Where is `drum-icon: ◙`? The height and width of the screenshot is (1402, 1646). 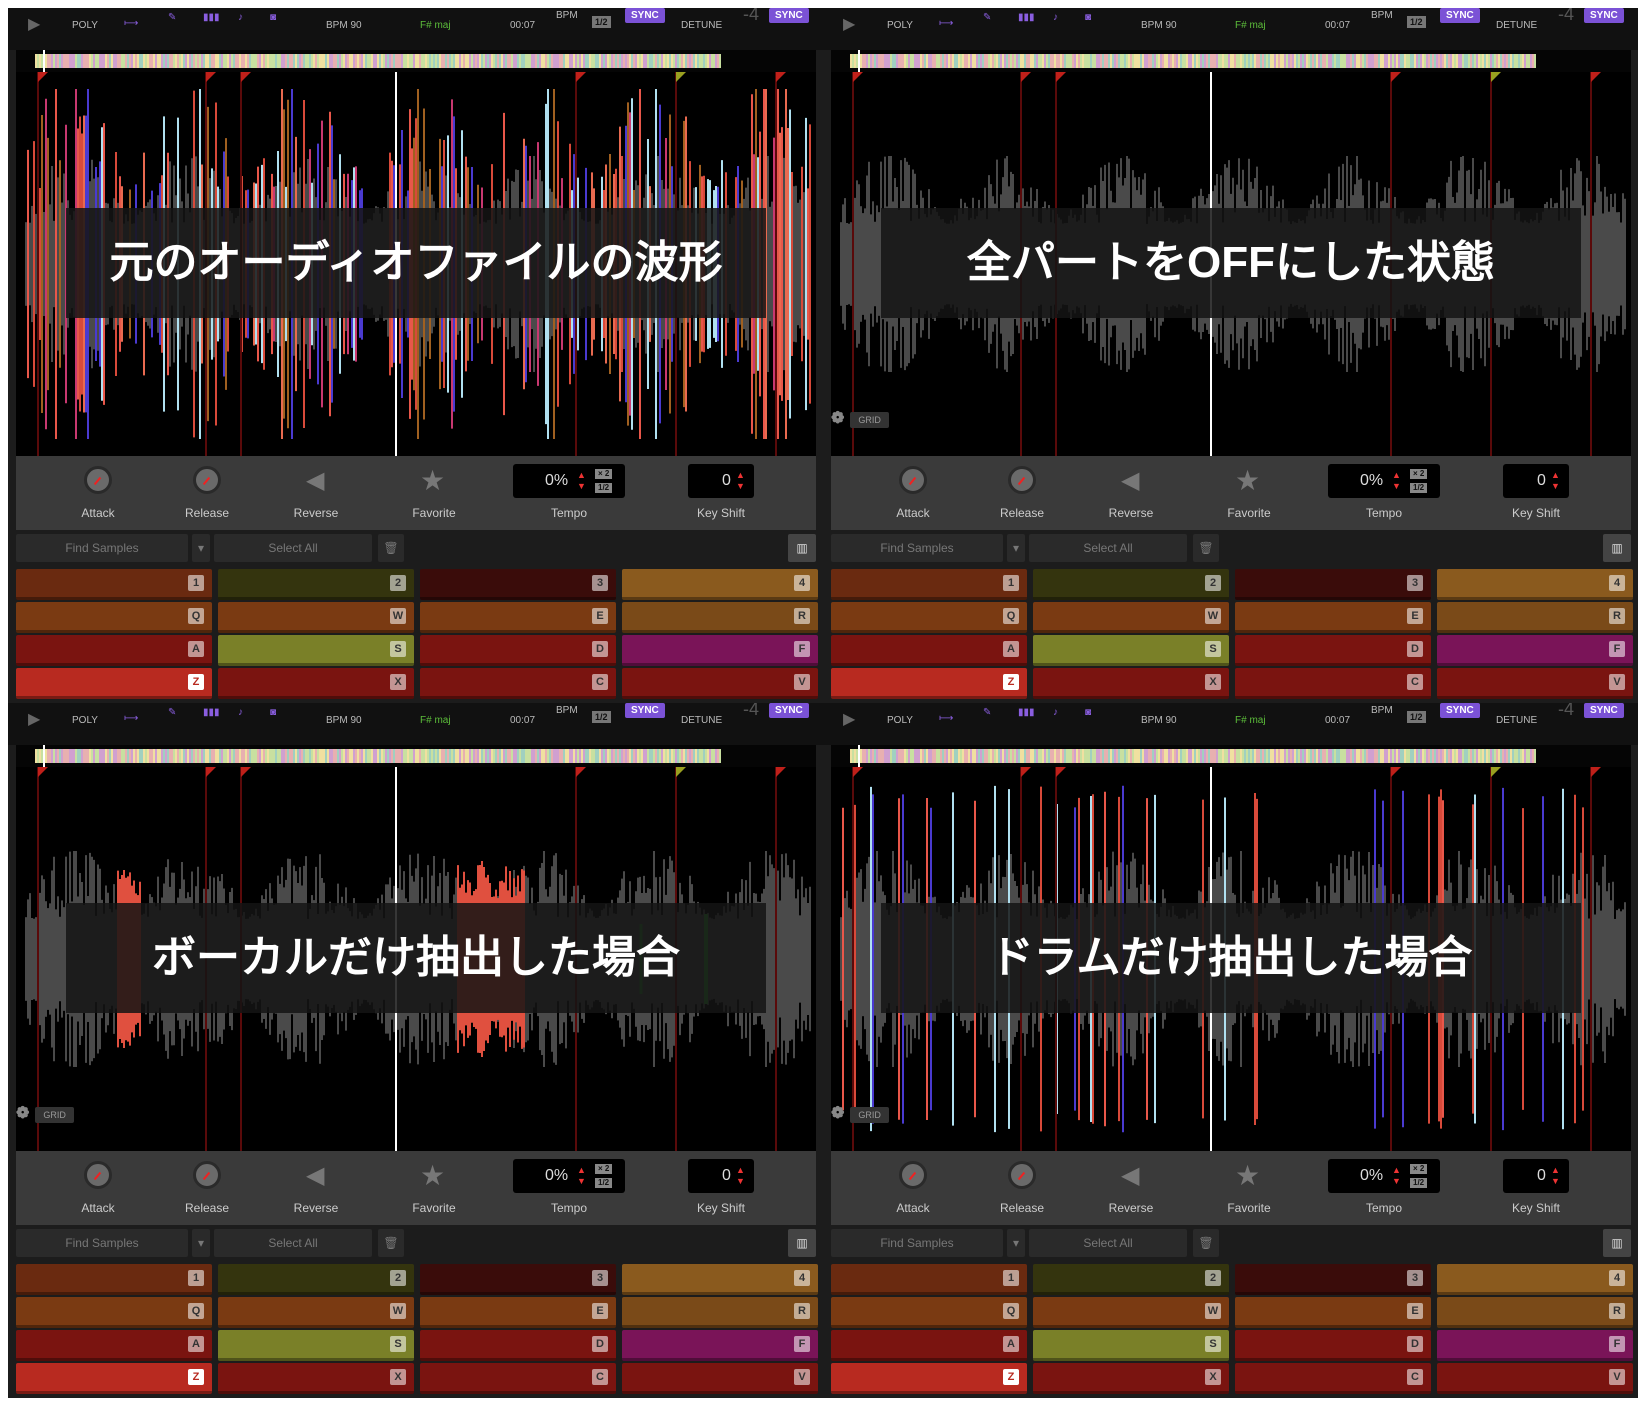
drum-icon: ◙ is located at coordinates (1088, 17).